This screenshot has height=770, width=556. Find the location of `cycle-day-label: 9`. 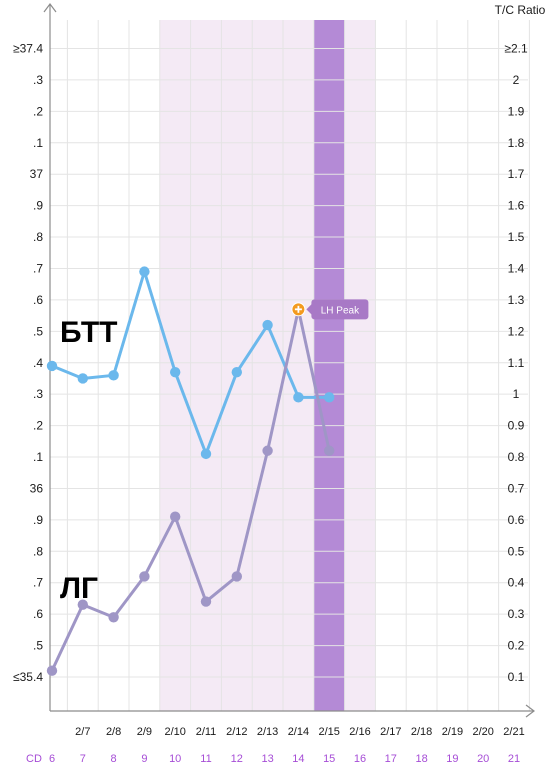

cycle-day-label: 9 is located at coordinates (144, 759).